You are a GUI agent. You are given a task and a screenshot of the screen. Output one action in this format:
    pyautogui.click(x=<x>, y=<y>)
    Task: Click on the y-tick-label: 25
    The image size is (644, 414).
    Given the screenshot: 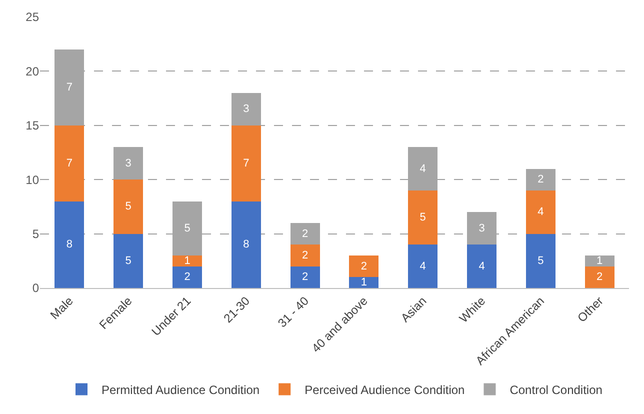 What is the action you would take?
    pyautogui.click(x=33, y=17)
    